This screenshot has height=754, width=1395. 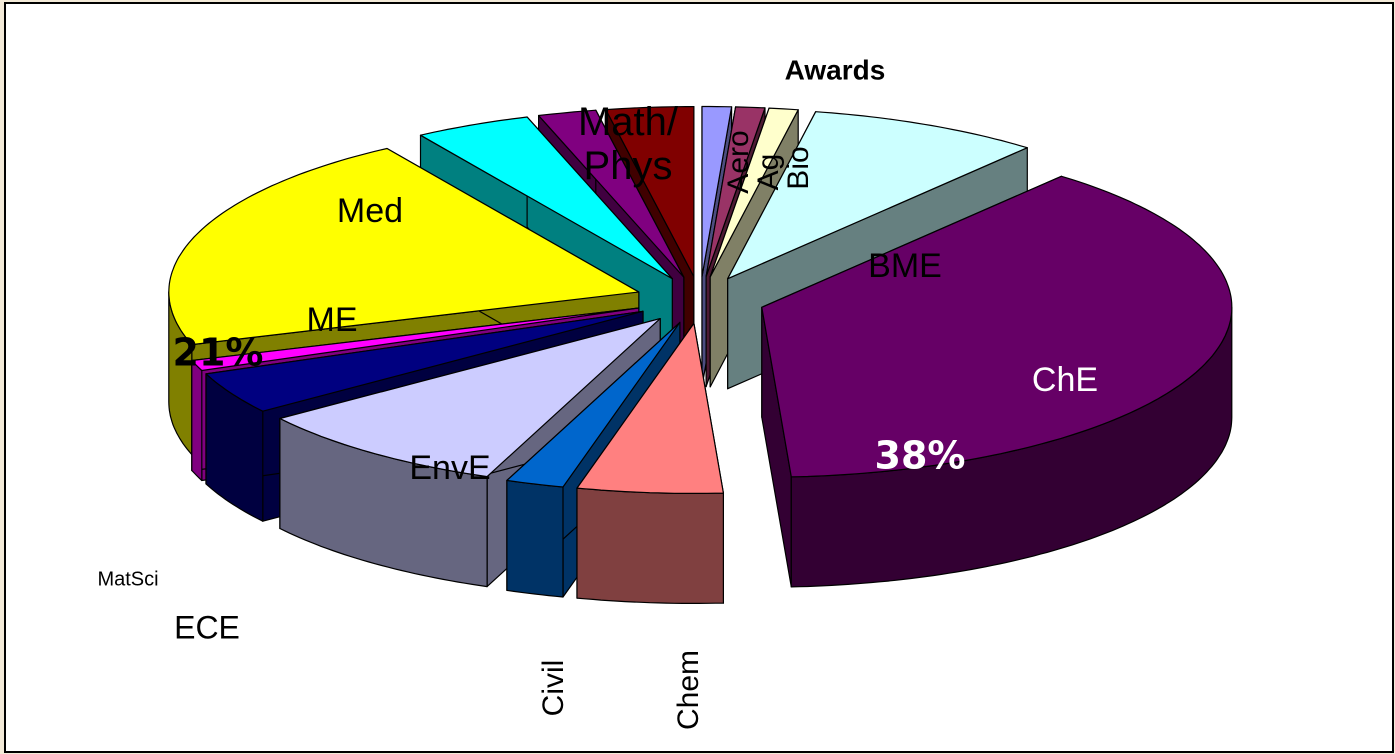 What do you see at coordinates (768, 172) in the screenshot?
I see `category-label: Ag` at bounding box center [768, 172].